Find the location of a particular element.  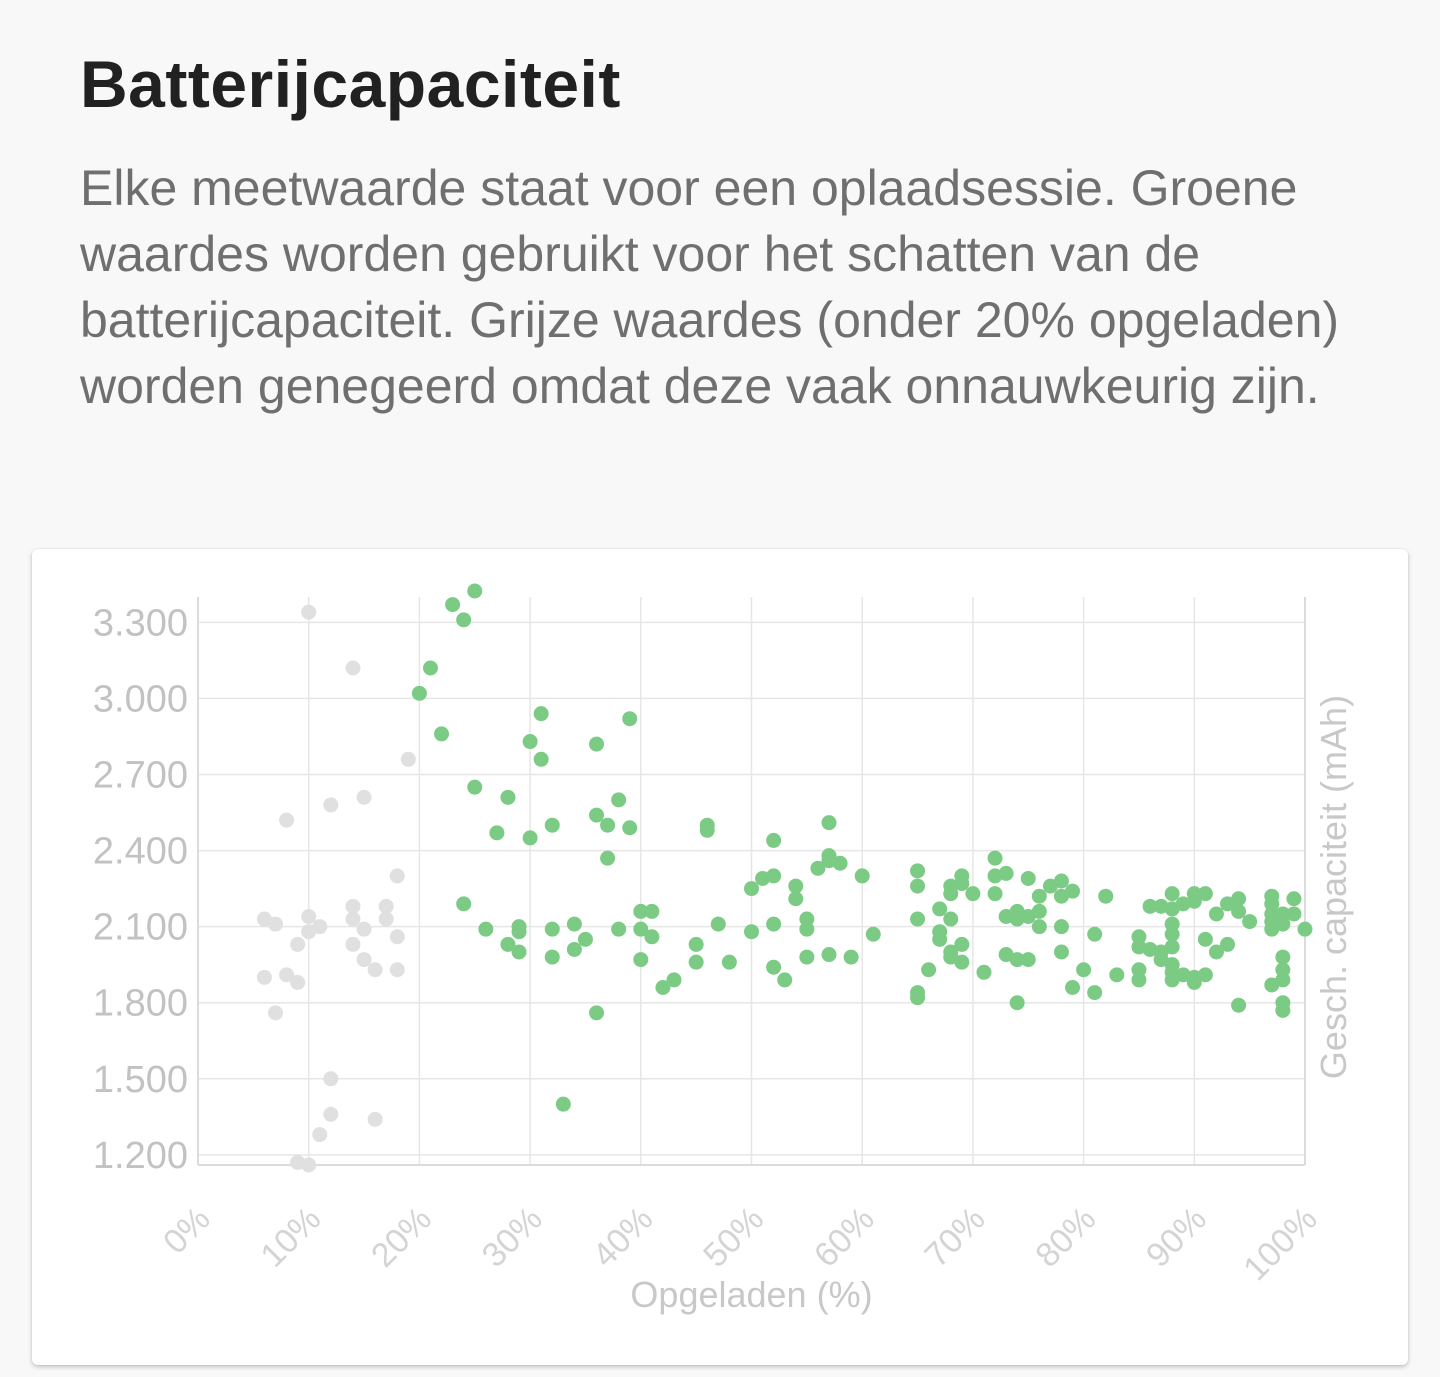

x-tick-label: 30% is located at coordinates (512, 1237).